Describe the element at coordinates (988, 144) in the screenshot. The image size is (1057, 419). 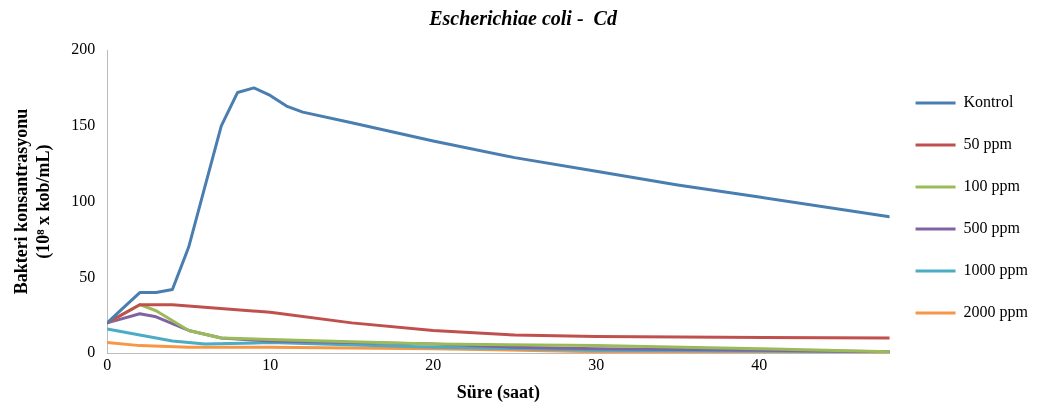
I see `legend-label: 50 ppm` at that location.